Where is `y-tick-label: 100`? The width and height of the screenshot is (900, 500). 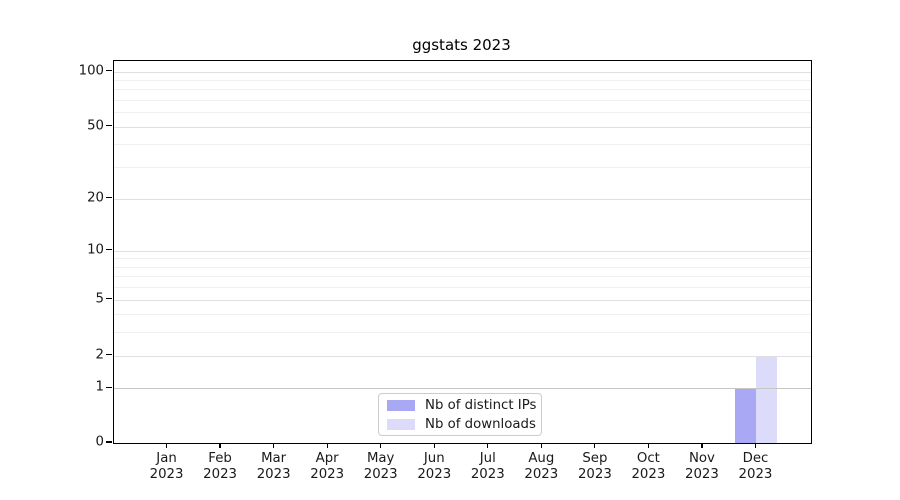
y-tick-label: 100 is located at coordinates (91, 71).